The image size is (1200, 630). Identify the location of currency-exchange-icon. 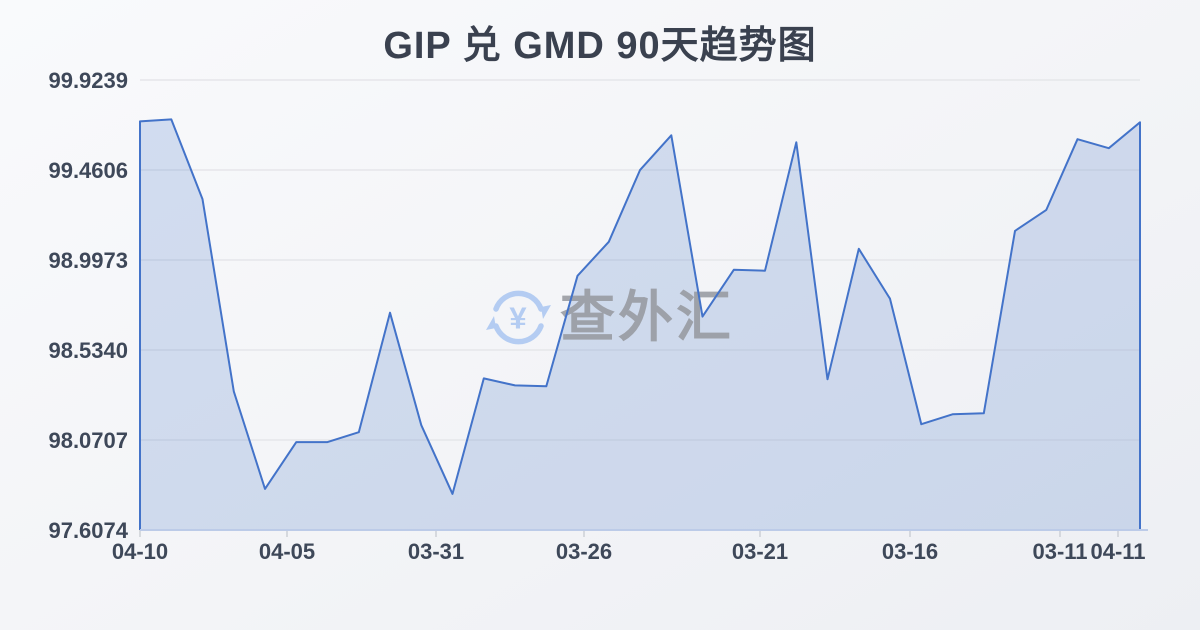
(518, 317).